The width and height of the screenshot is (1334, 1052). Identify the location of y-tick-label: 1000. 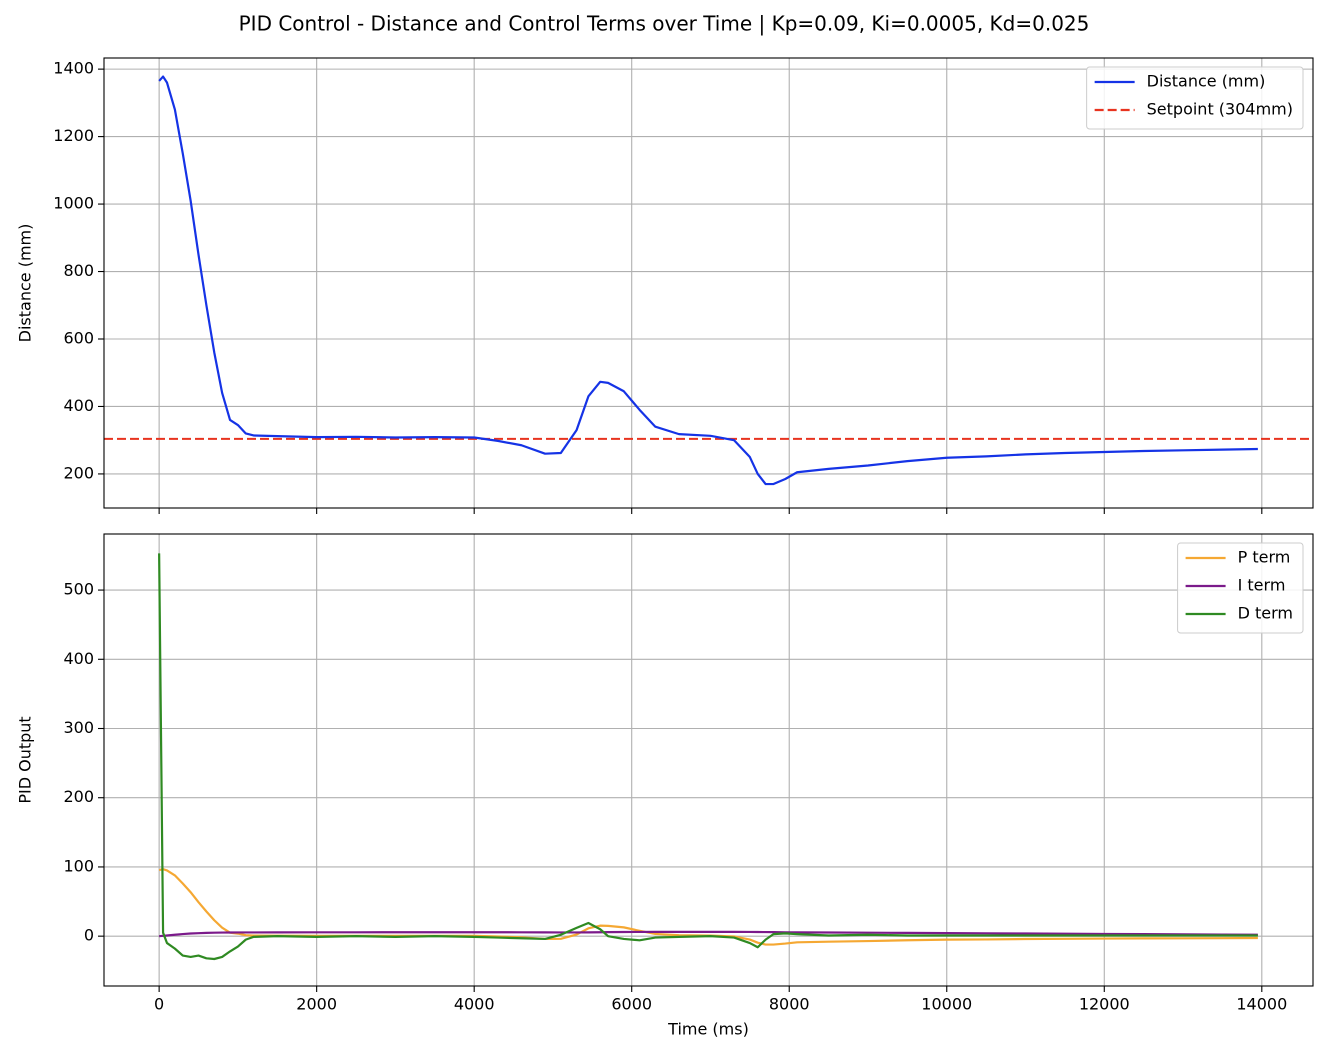
(73, 203).